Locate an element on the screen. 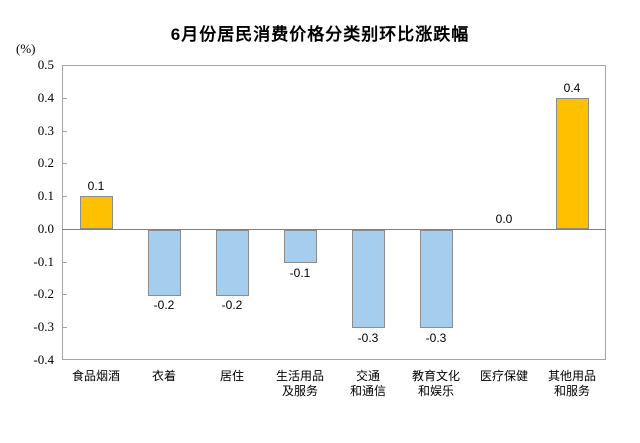 The width and height of the screenshot is (640, 443). value-label-4: -0.1 is located at coordinates (300, 273).